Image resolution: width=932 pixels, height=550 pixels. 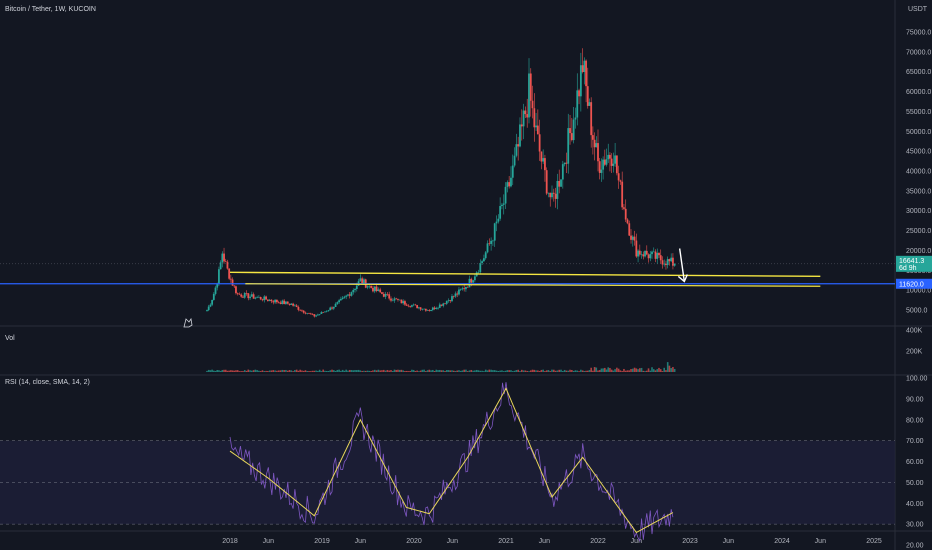 I want to click on current-price-text: 16641.3, so click(x=911, y=261).